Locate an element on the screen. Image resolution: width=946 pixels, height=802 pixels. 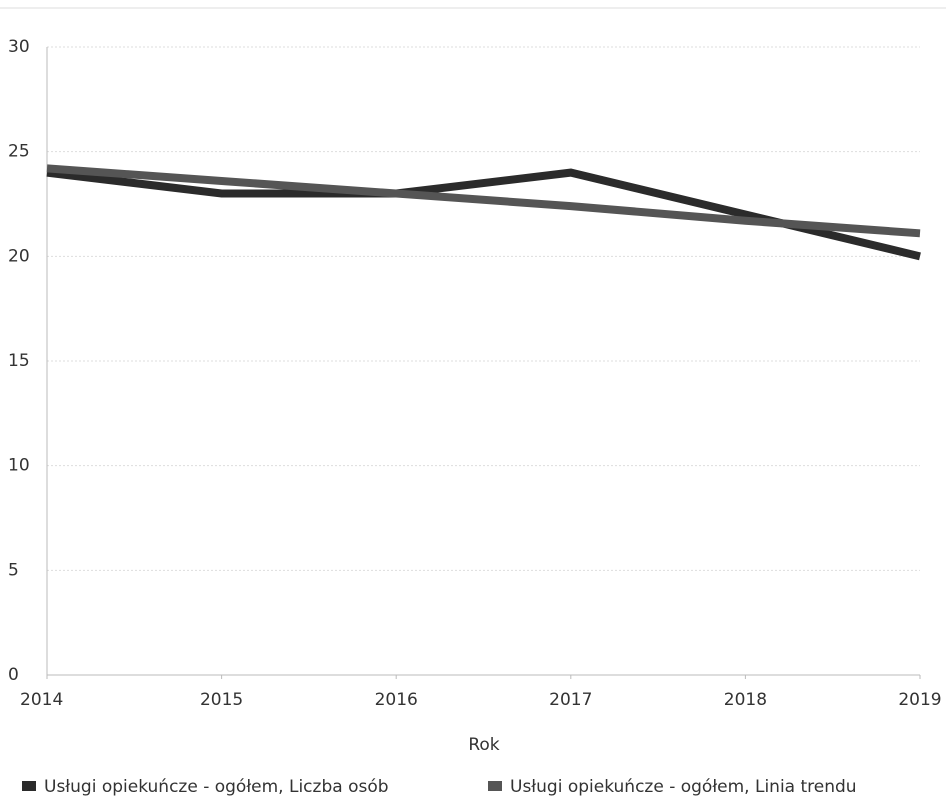
x-tick-label: 2019 is located at coordinates (919, 700).